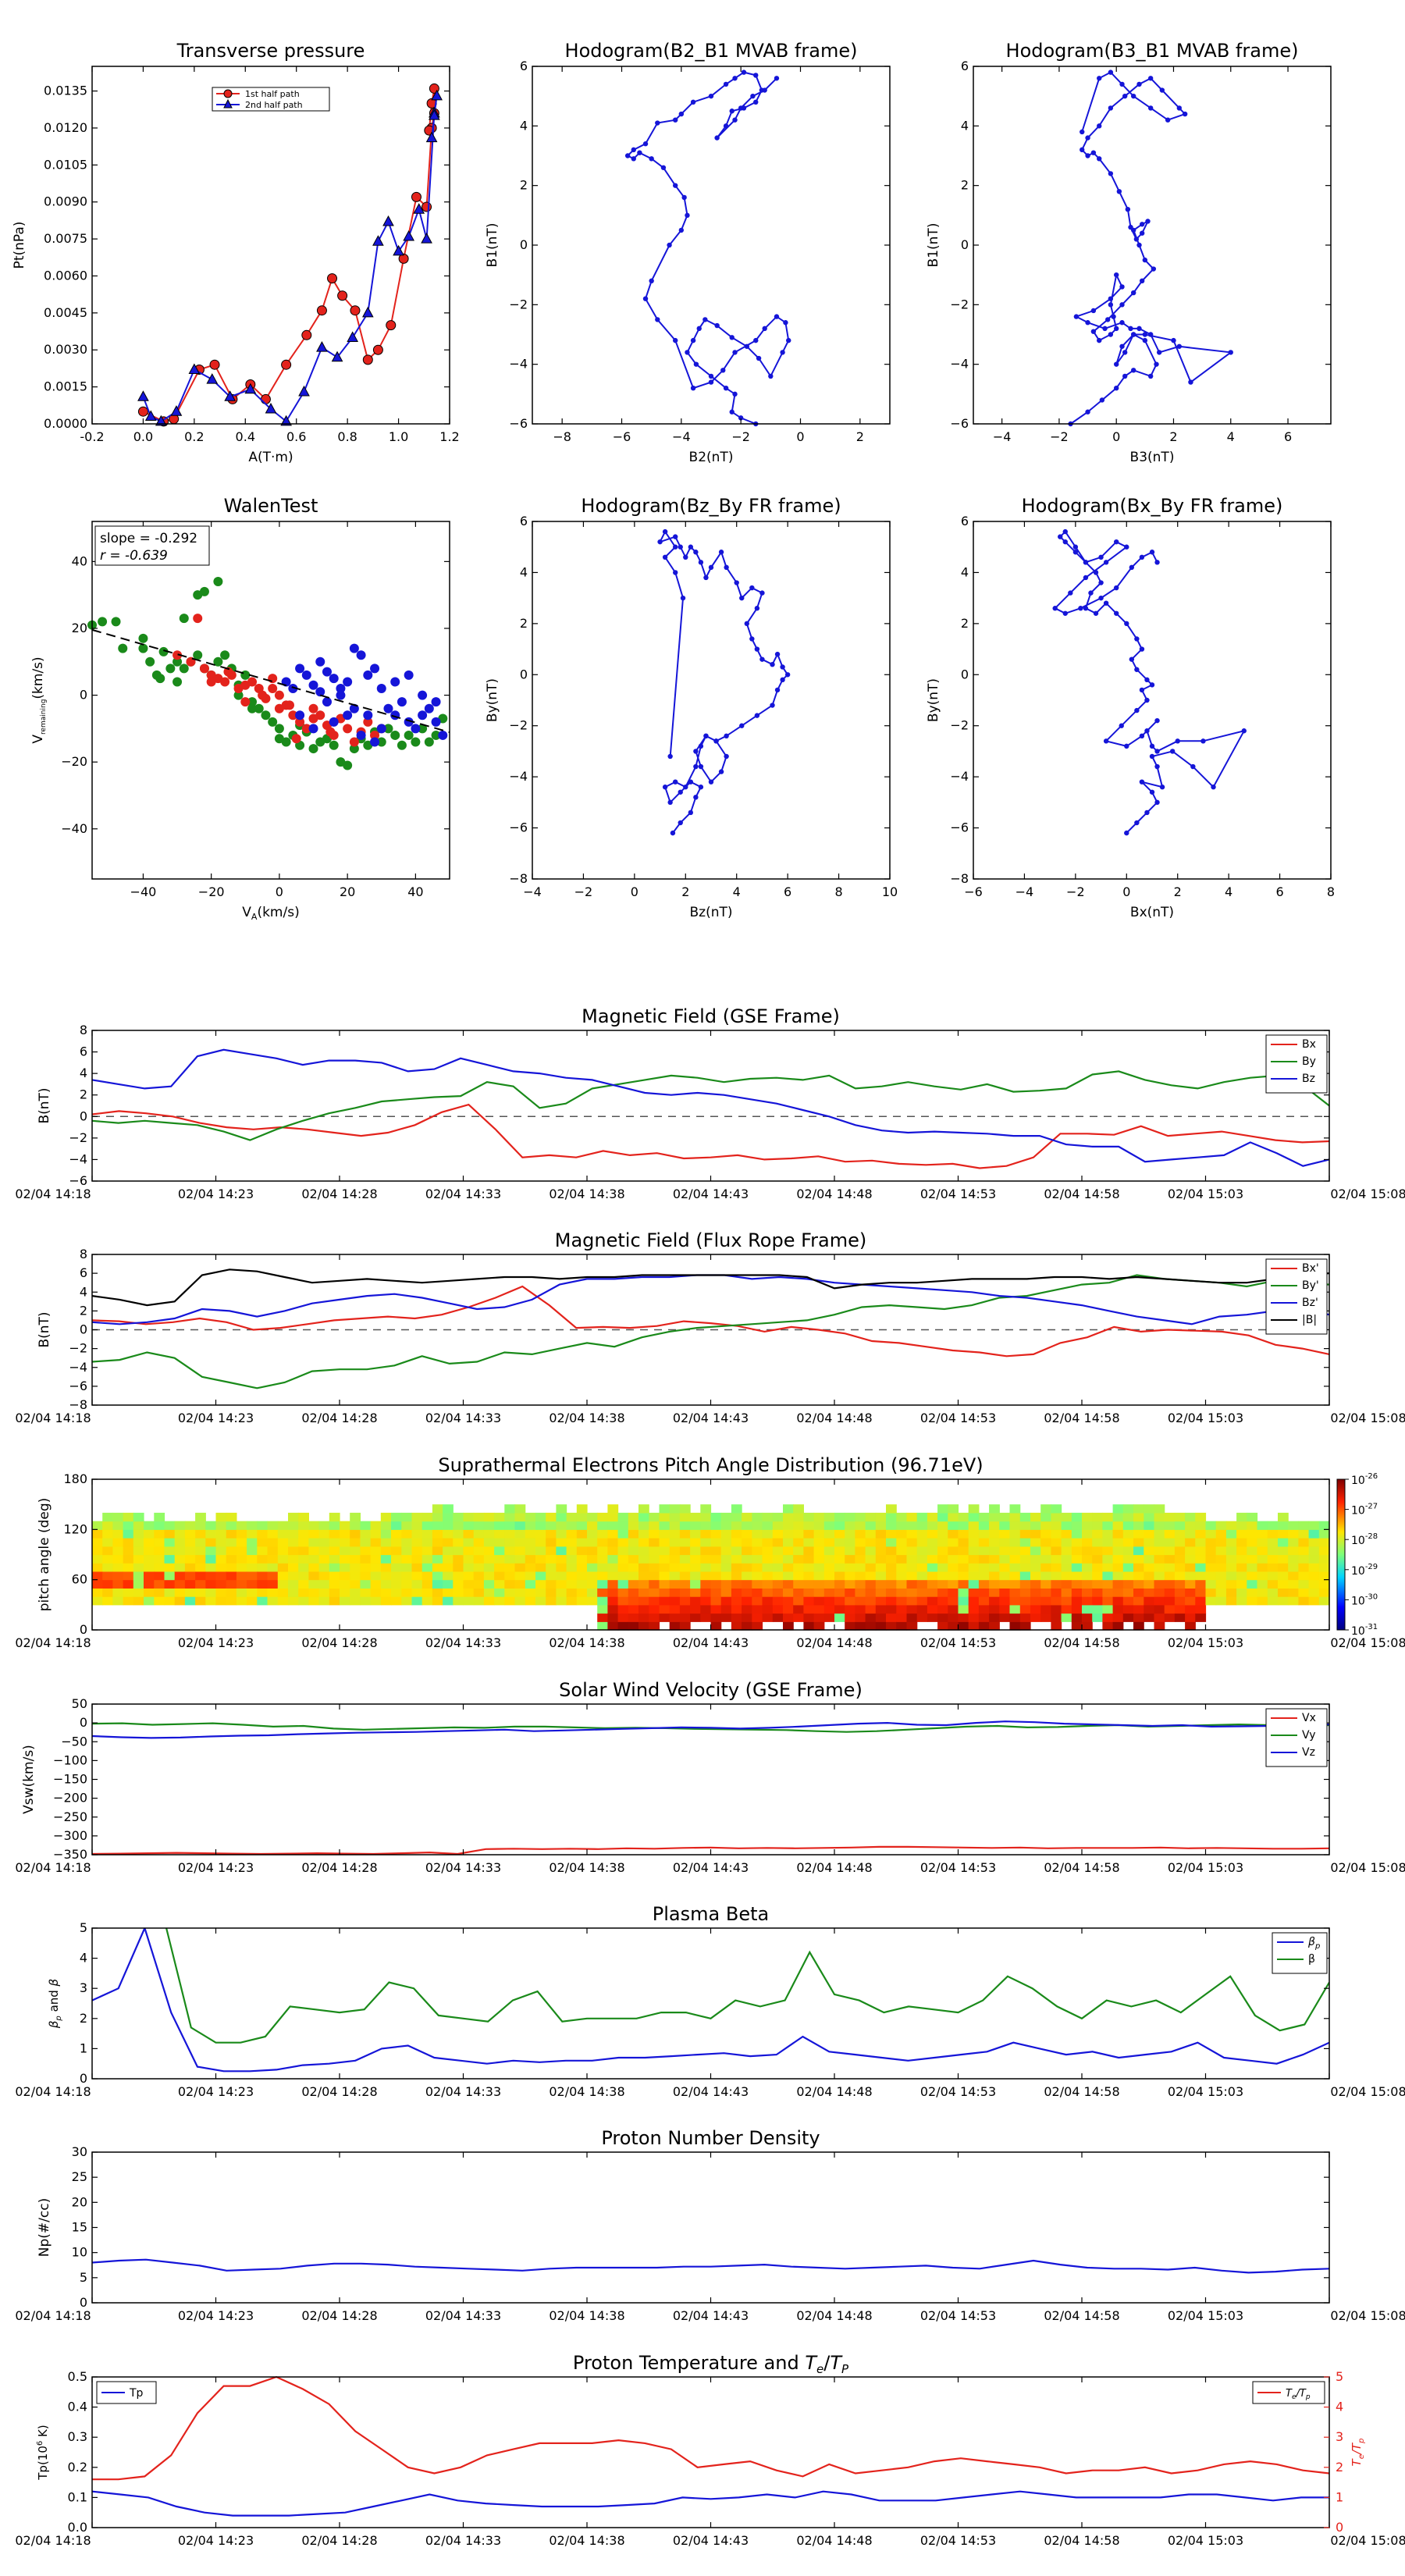 Image resolution: width=1405 pixels, height=2576 pixels. I want to click on legend-label: |B|, so click(1309, 1320).